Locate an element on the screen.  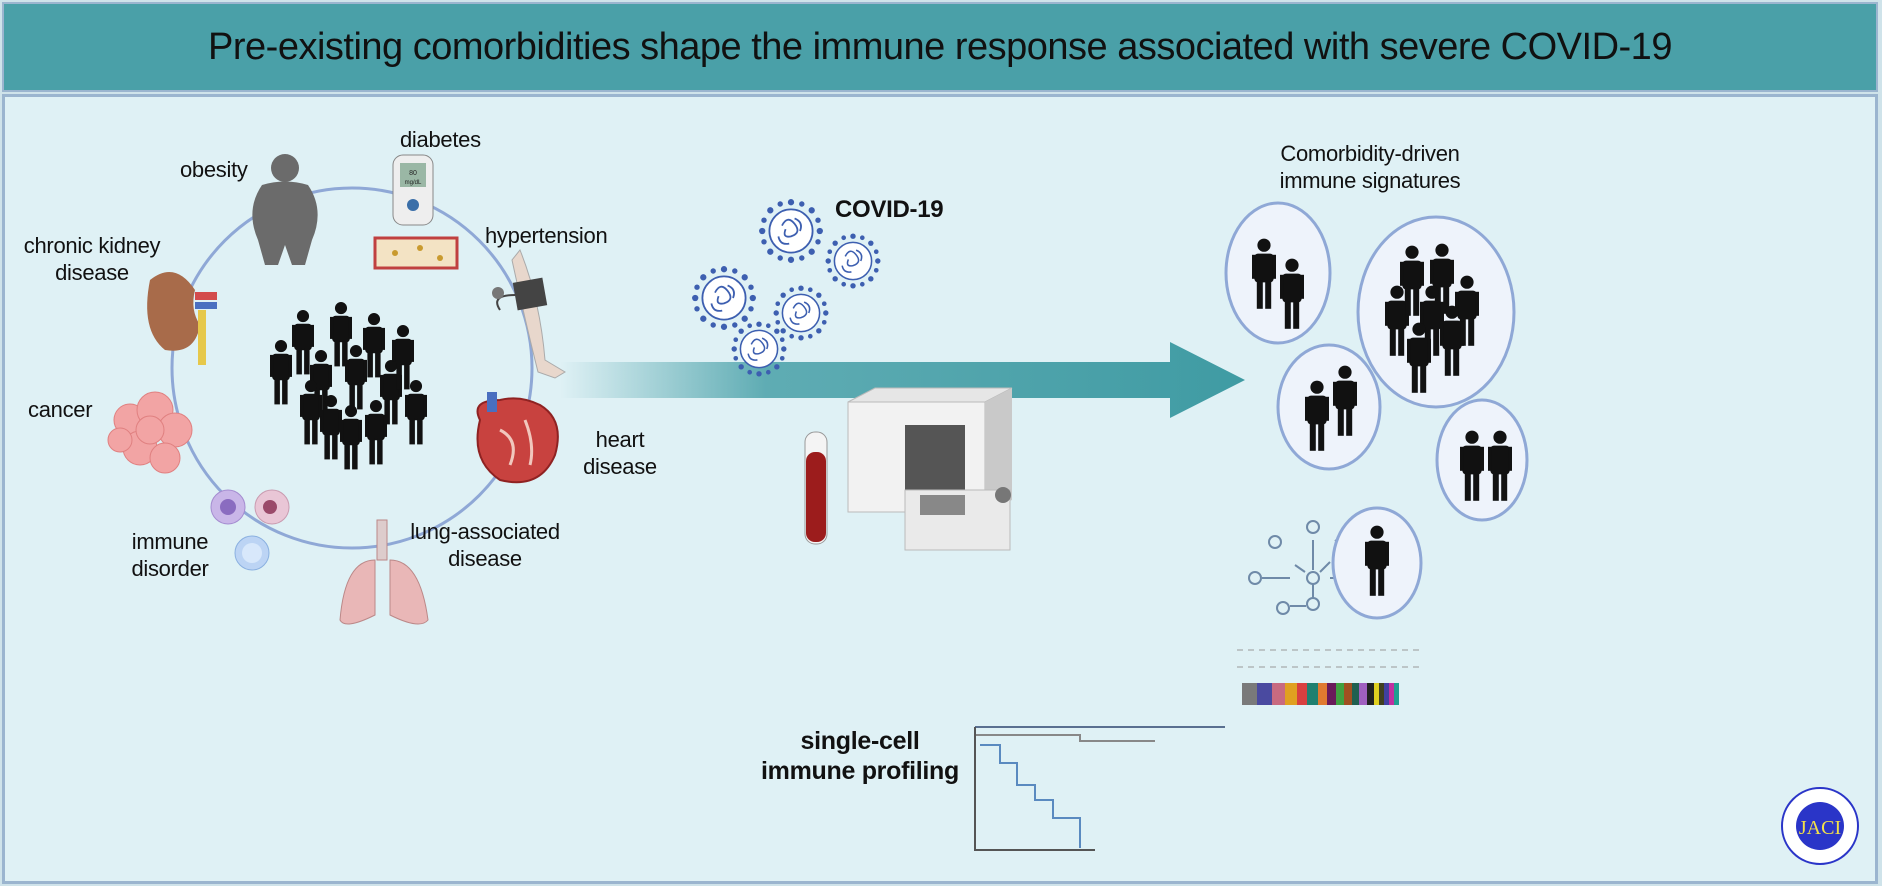
label-hypertension: hypertension is located at coordinates (546, 235).